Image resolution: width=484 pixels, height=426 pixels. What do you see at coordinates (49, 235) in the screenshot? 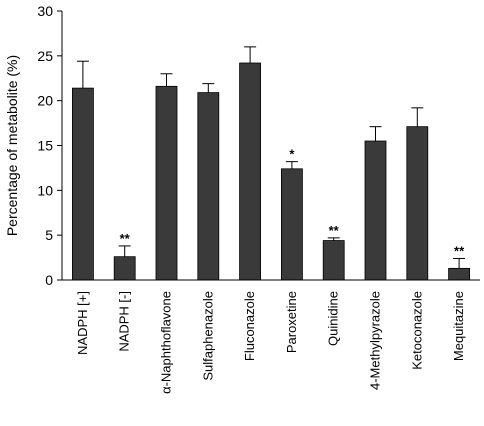
I see `y-tick-label: 5` at bounding box center [49, 235].